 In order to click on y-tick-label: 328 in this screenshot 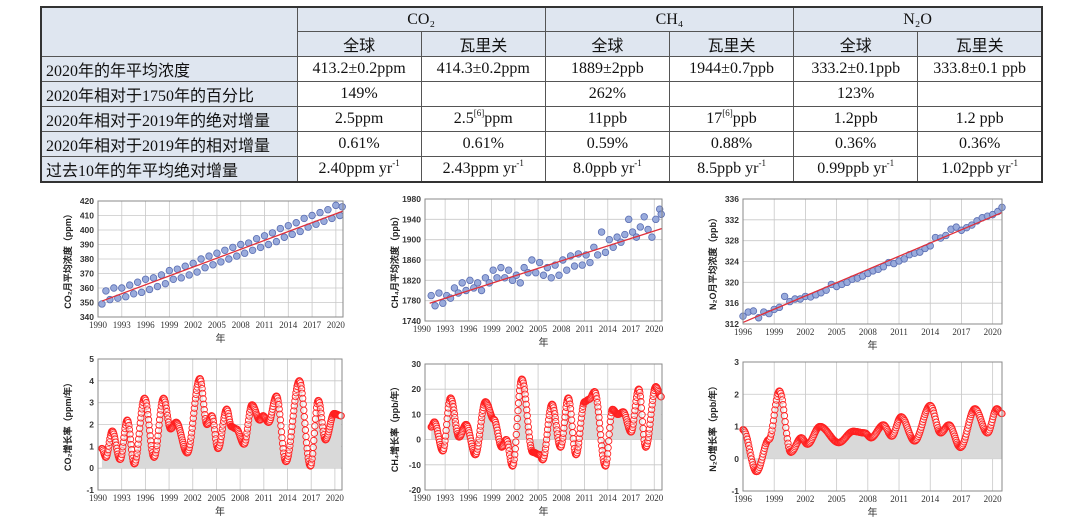, I will do `click(732, 241)`.